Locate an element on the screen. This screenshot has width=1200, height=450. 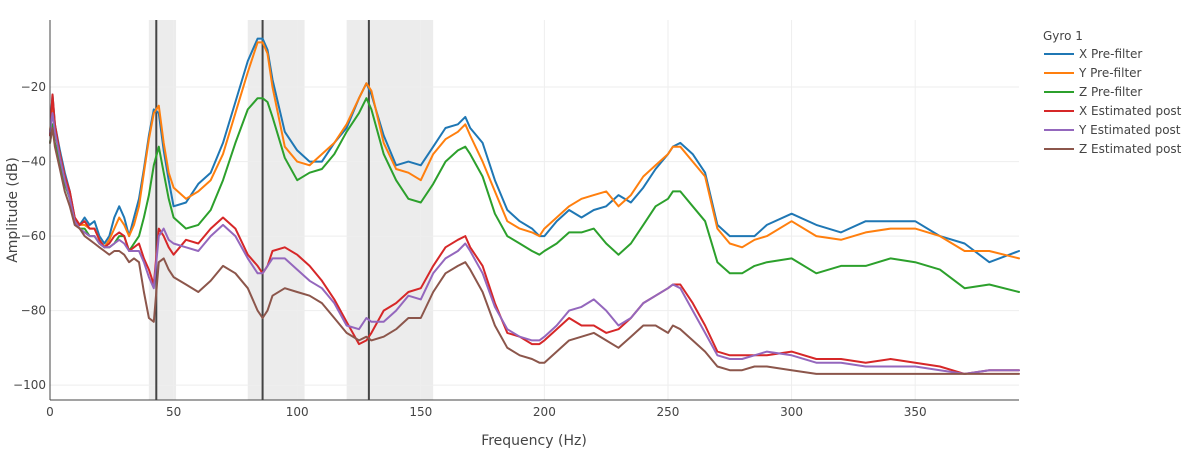
legend-title: Gyro 1 is located at coordinates (1063, 36).